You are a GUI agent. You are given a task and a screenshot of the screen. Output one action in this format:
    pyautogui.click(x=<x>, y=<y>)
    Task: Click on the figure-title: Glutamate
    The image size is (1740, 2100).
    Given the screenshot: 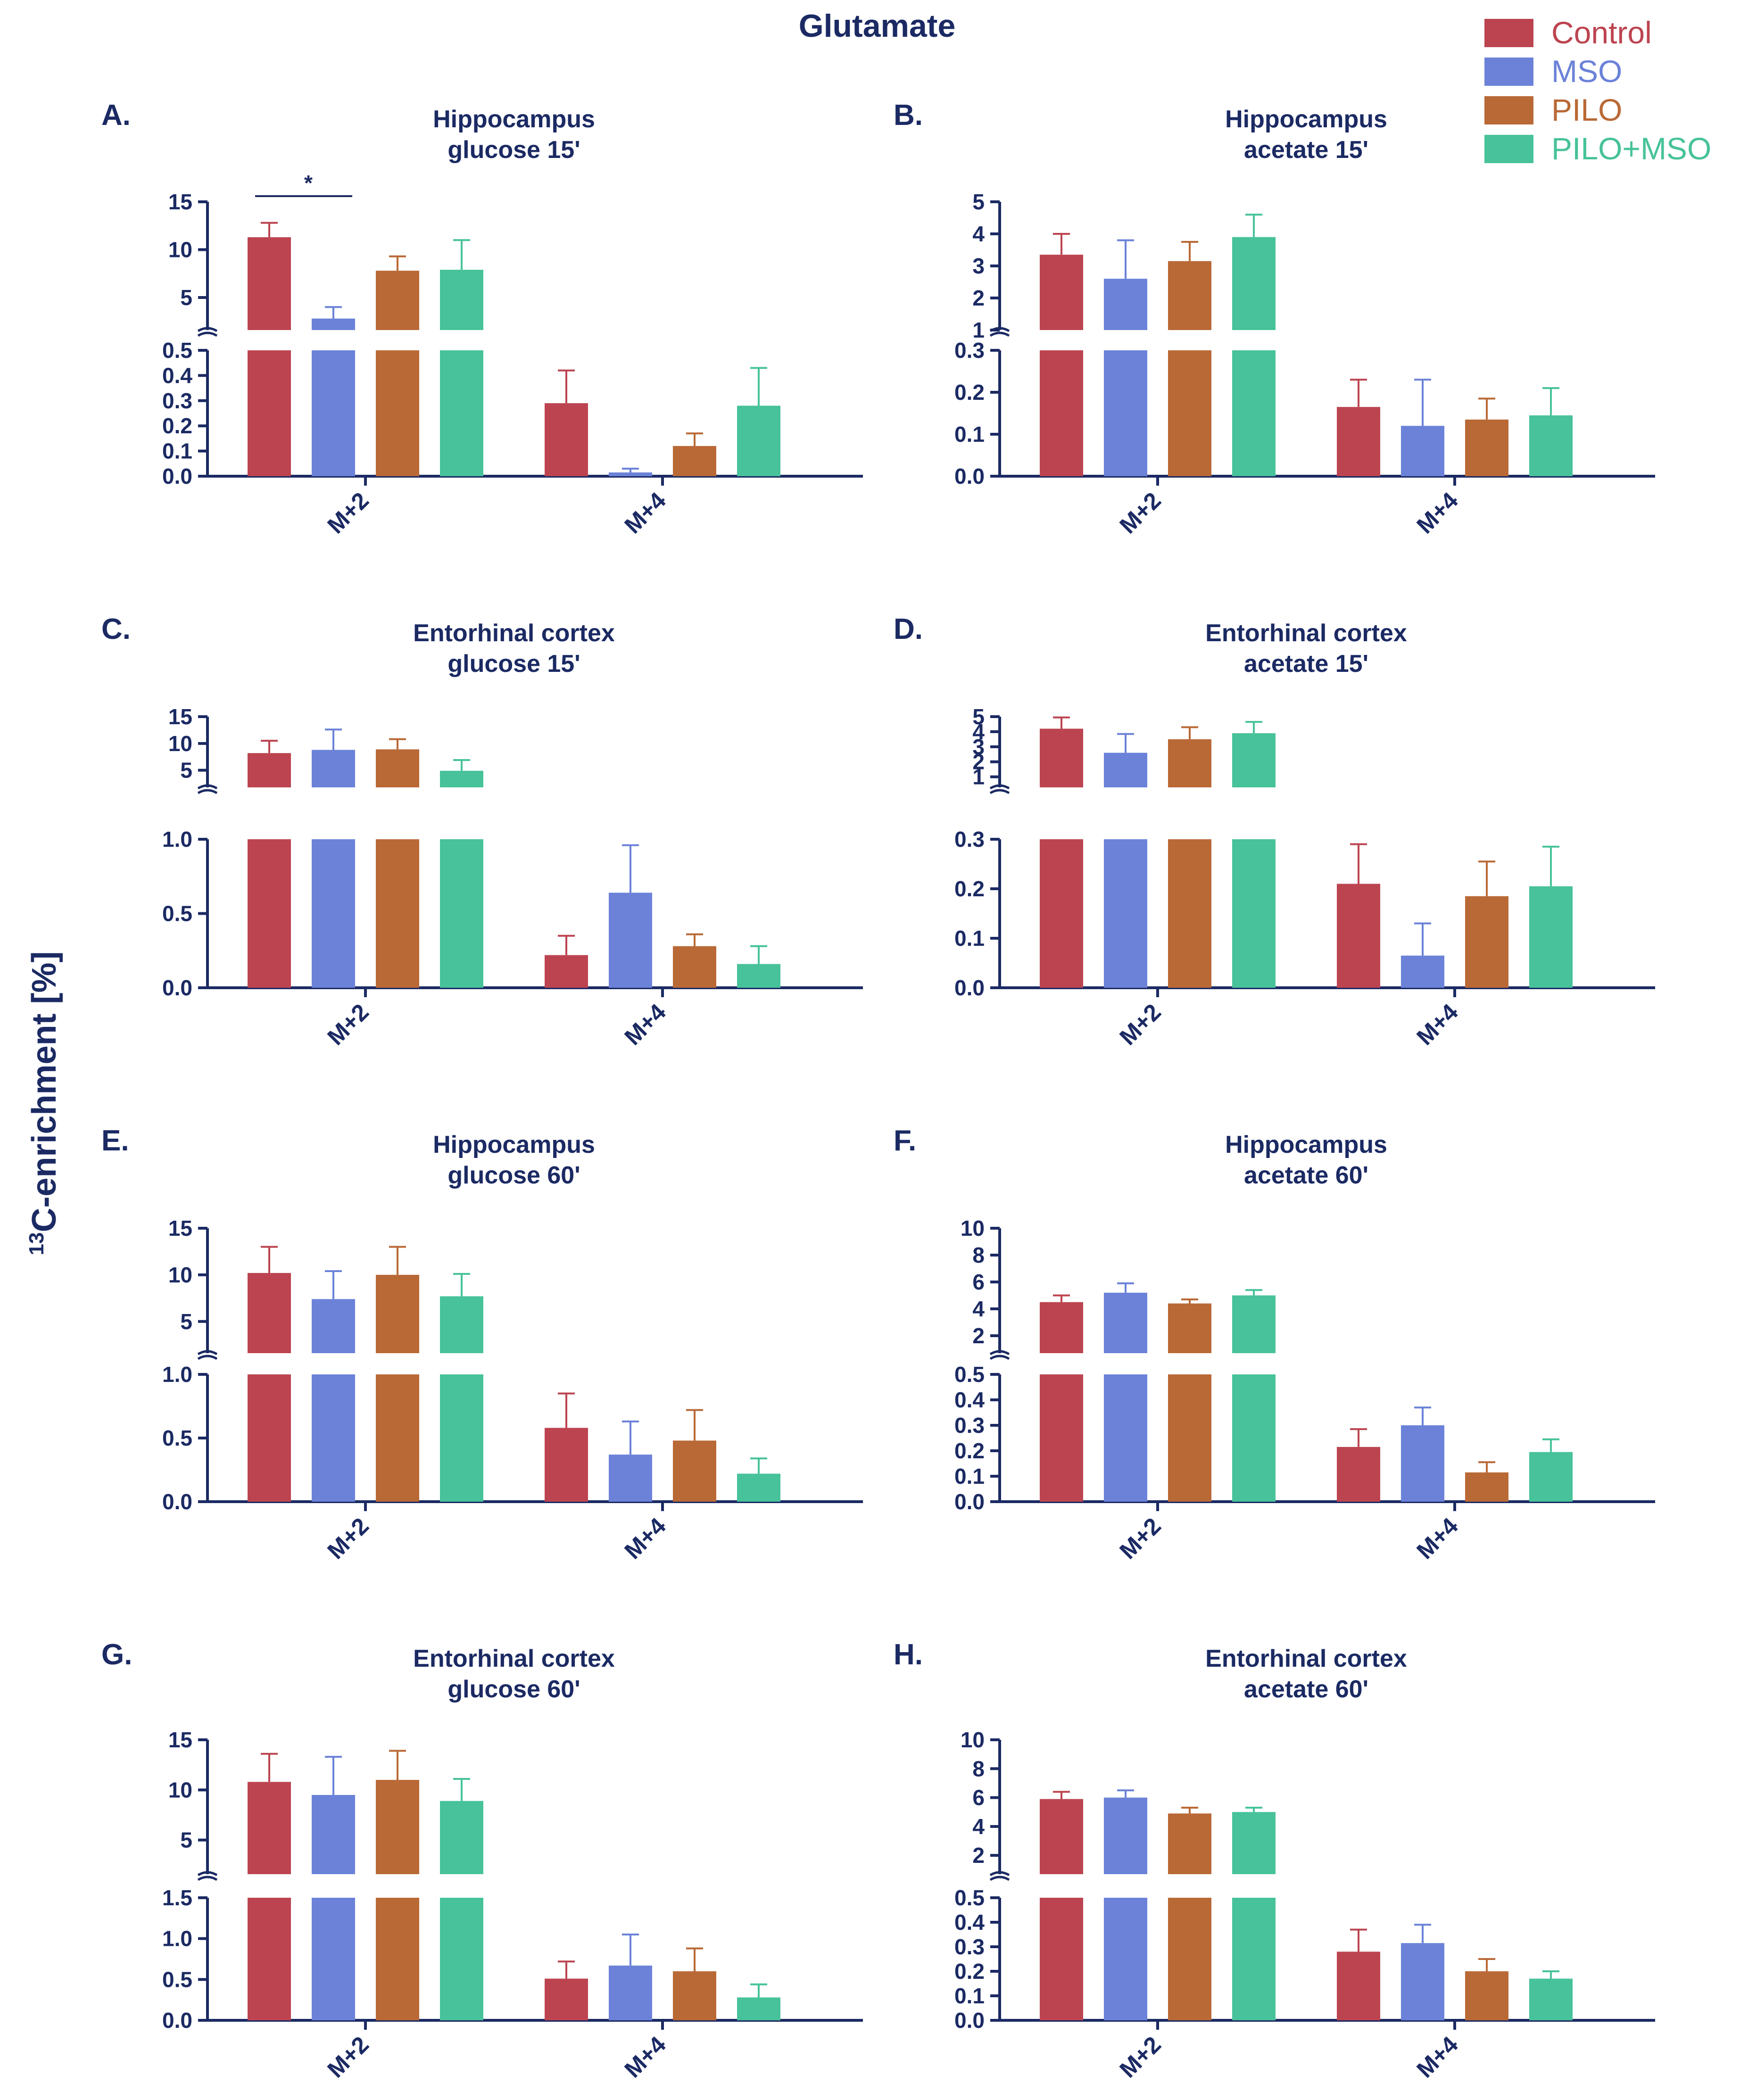 What is the action you would take?
    pyautogui.click(x=877, y=26)
    